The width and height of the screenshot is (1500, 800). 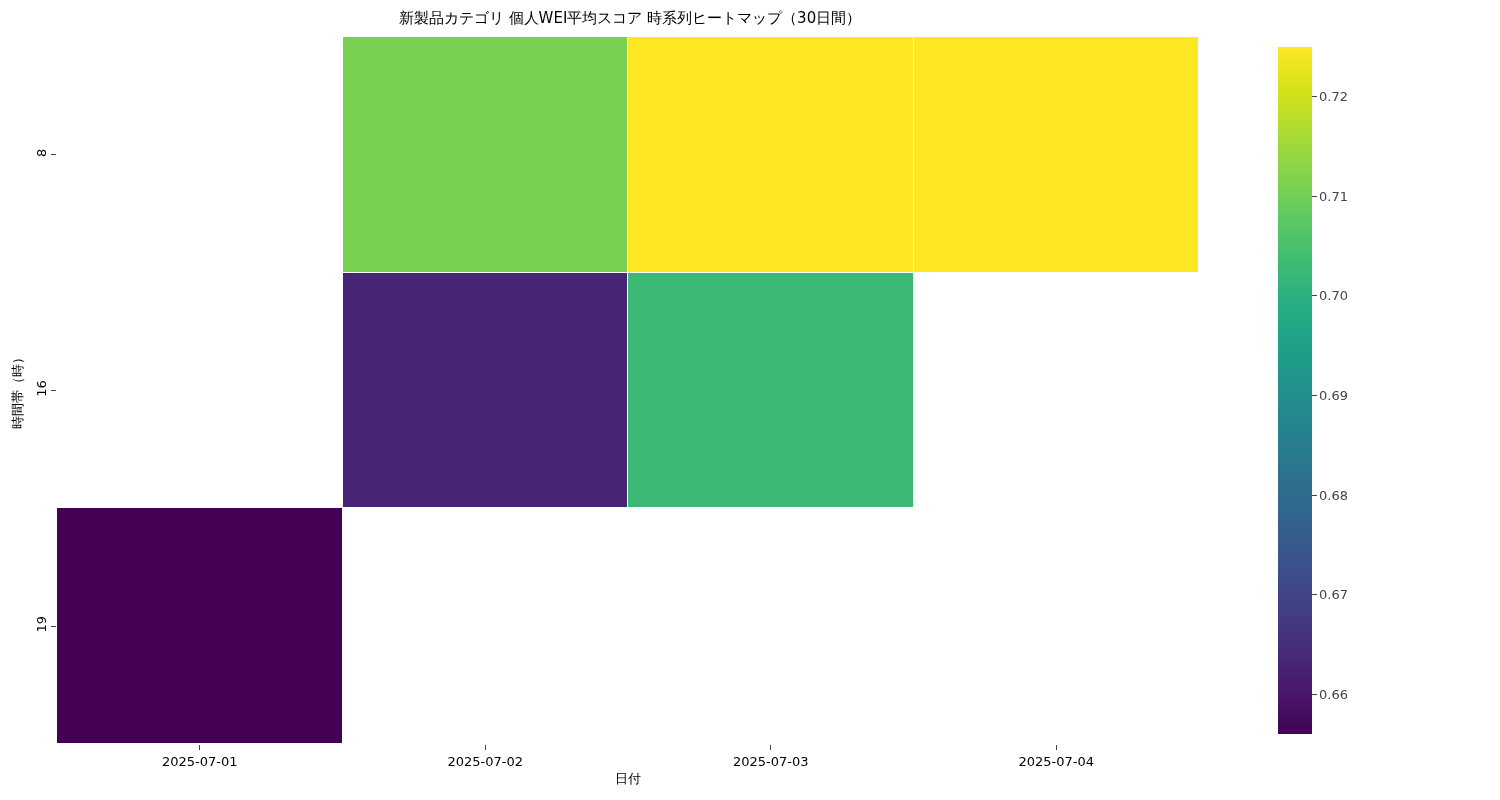 What do you see at coordinates (630, 17) in the screenshot?
I see `chart-title: 新製品カテゴリ 個人WEI平均スコア 時系列ヒートマップ（30日間）` at bounding box center [630, 17].